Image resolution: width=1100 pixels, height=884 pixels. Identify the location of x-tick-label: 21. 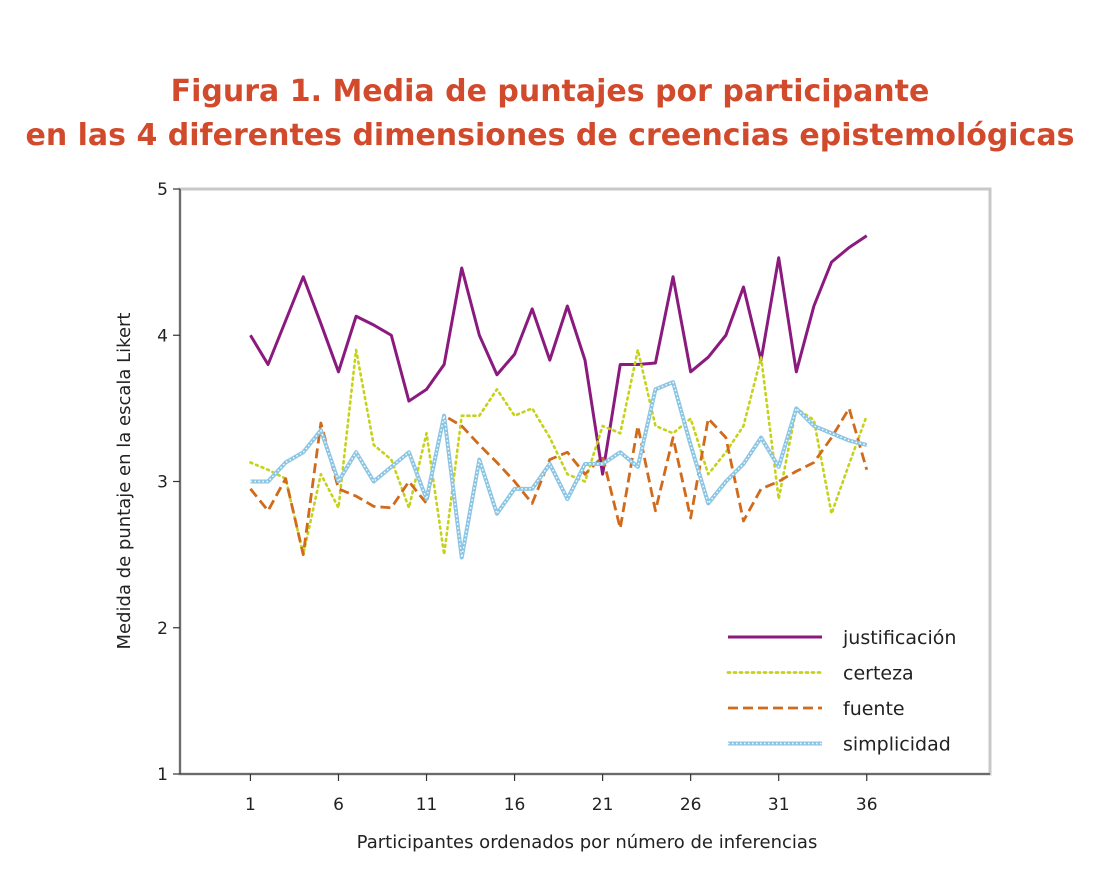
(603, 805).